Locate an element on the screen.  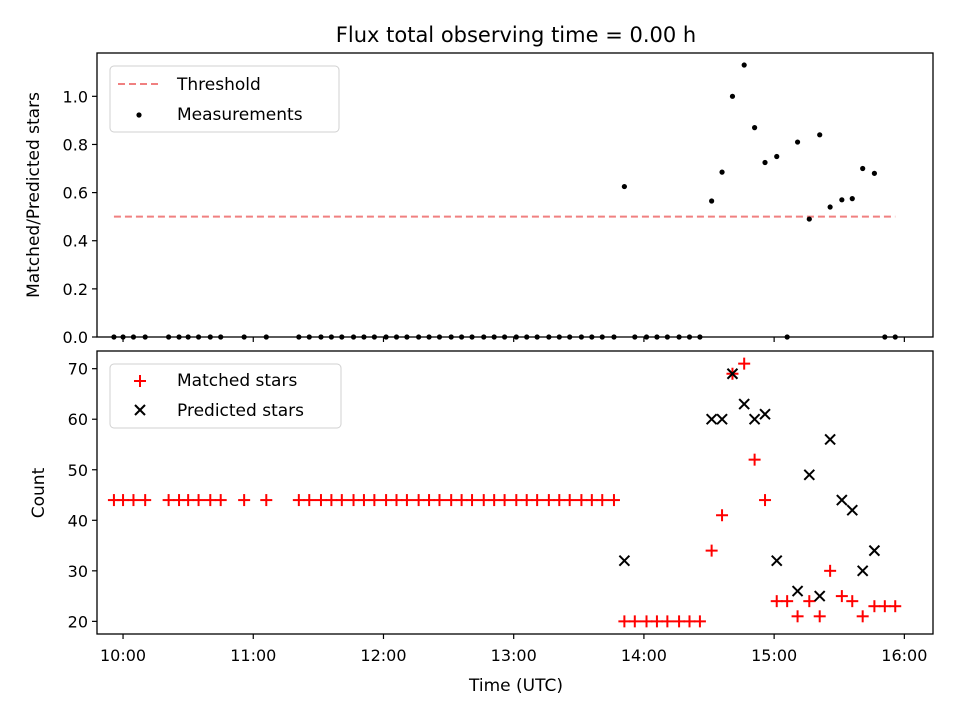
ratio-legend: Threshold Measurements is located at coordinates (224, 99).